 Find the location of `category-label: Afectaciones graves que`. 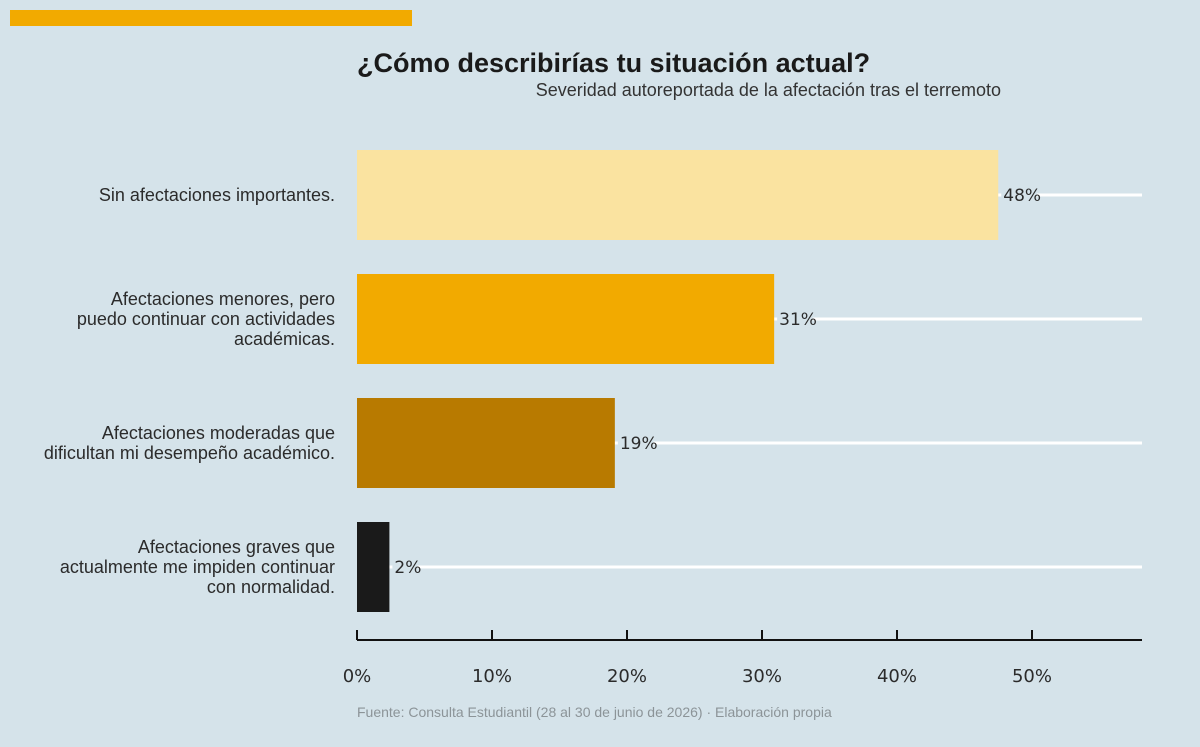

category-label: Afectaciones graves que is located at coordinates (236, 547).